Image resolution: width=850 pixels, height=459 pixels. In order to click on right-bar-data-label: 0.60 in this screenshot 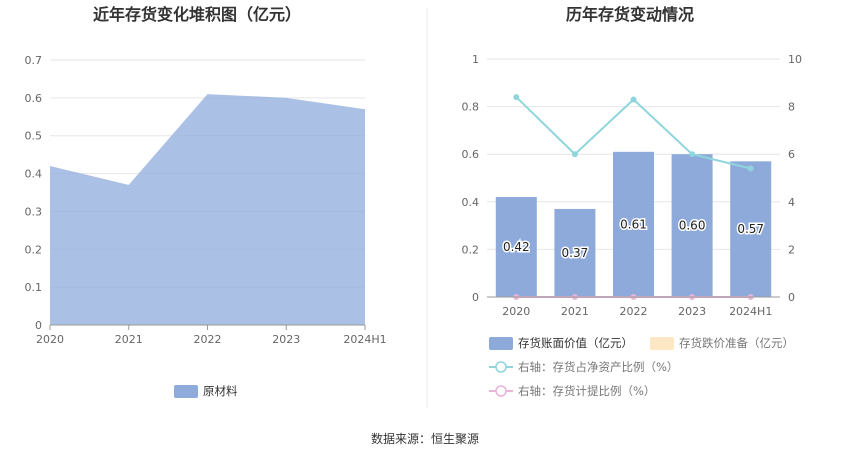, I will do `click(692, 226)`.